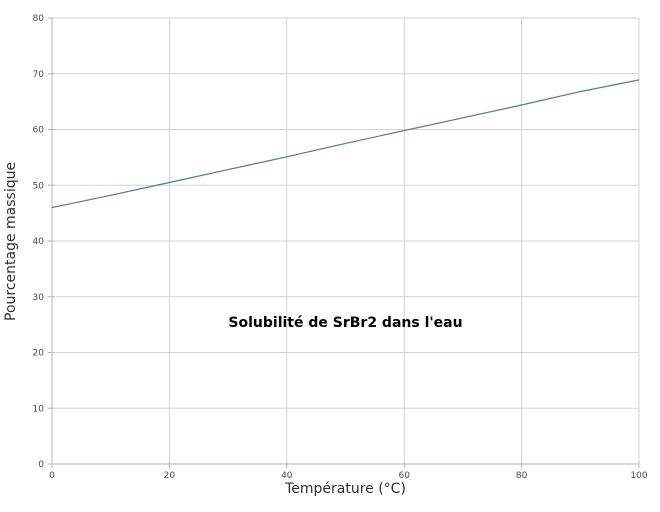 This screenshot has width=660, height=512. Describe the element at coordinates (345, 489) in the screenshot. I see `x-axis-title: Température (°C)` at that location.